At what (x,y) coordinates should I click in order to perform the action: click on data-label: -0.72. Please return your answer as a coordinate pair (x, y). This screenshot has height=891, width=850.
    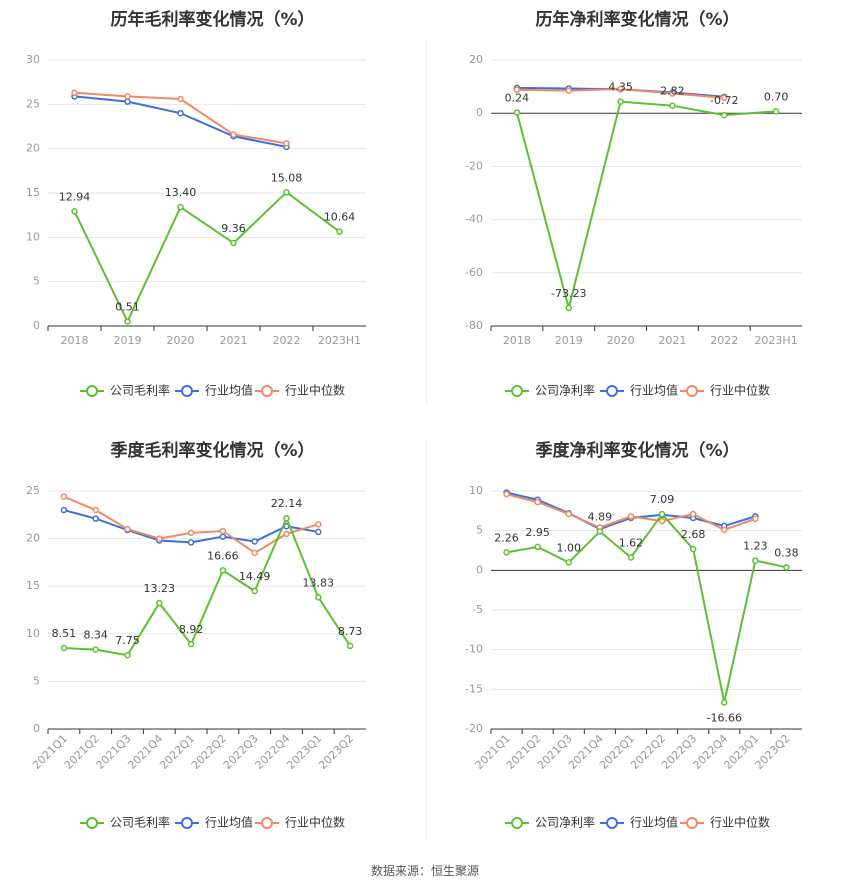
    Looking at the image, I should click on (724, 100).